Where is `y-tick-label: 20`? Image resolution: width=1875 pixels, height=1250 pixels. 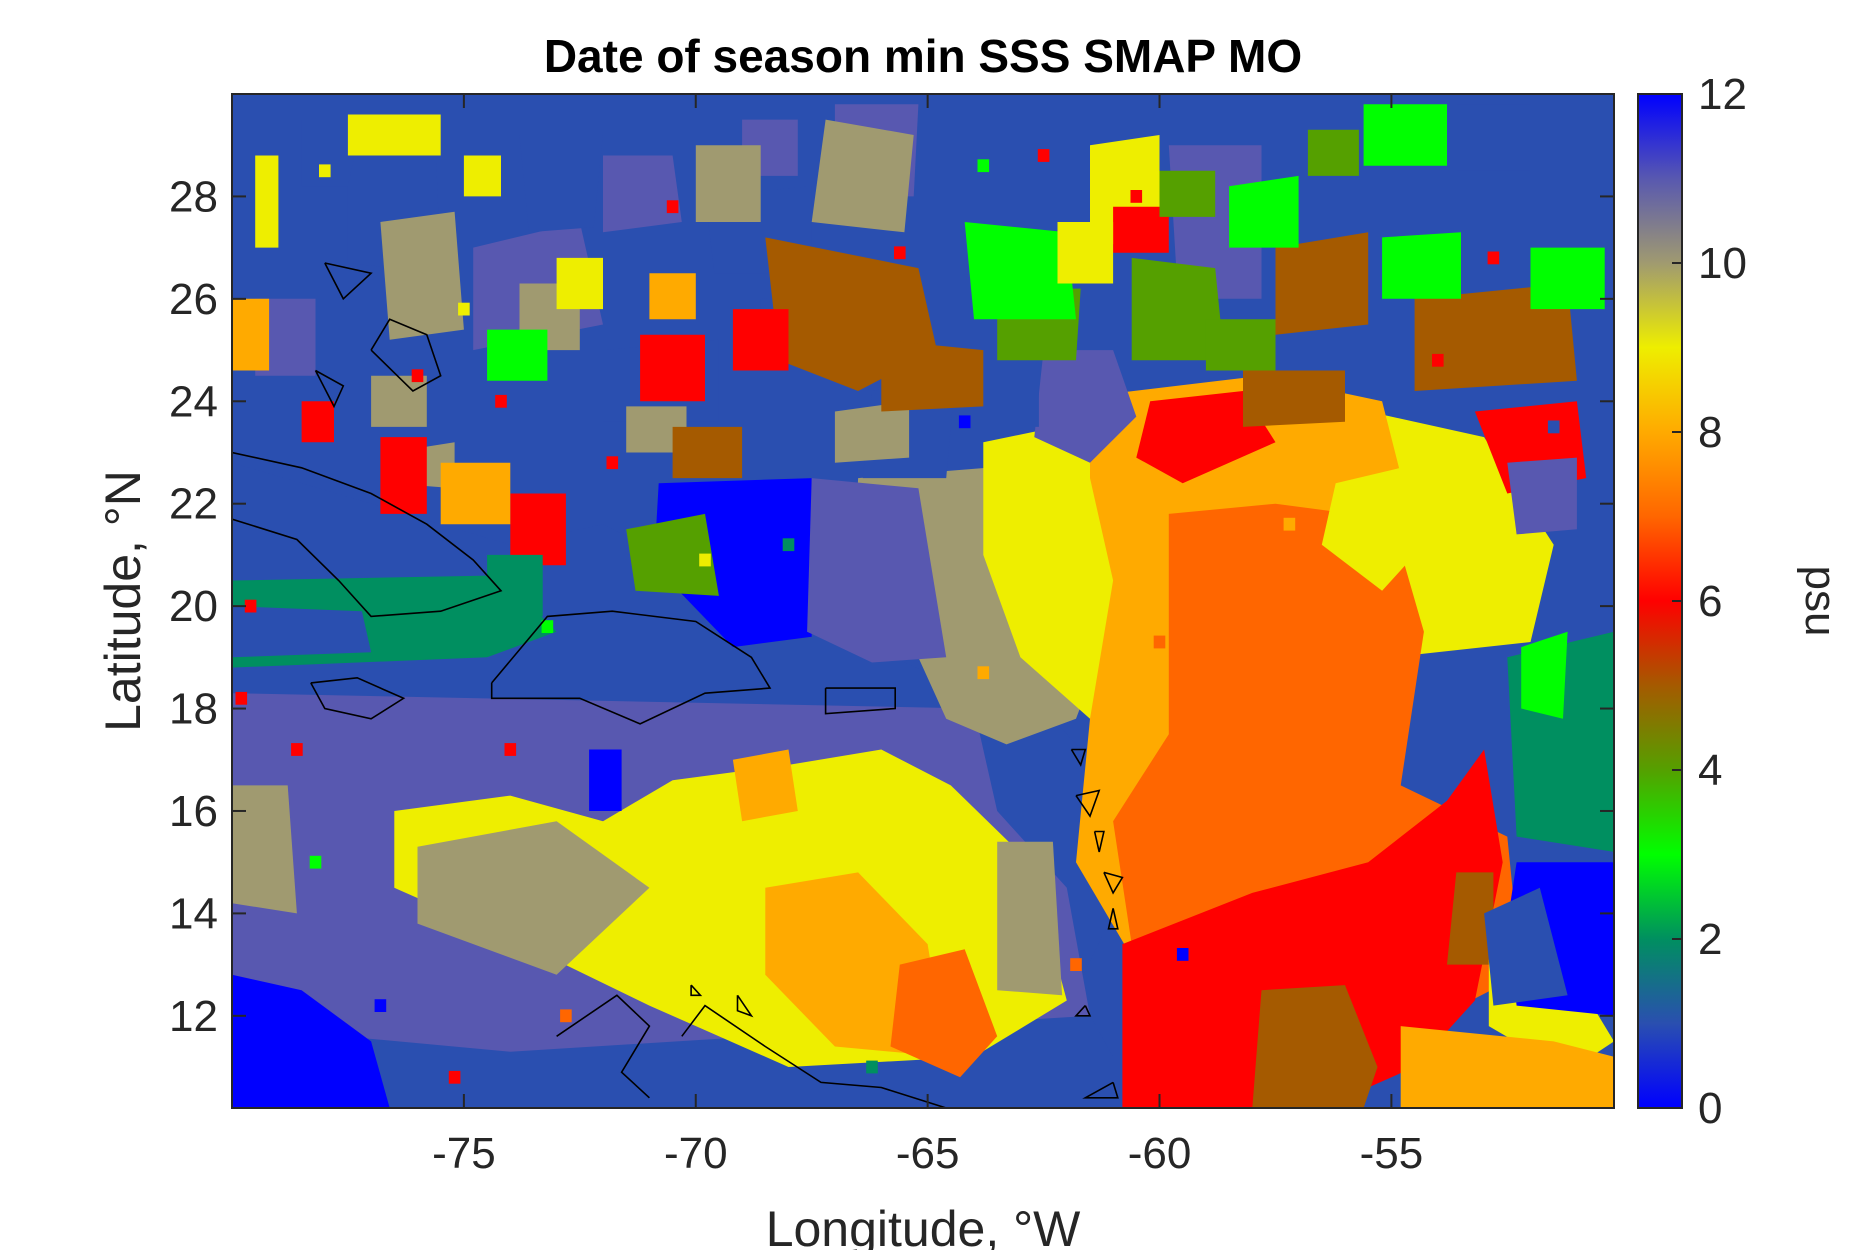 y-tick-label: 20 is located at coordinates (193, 606).